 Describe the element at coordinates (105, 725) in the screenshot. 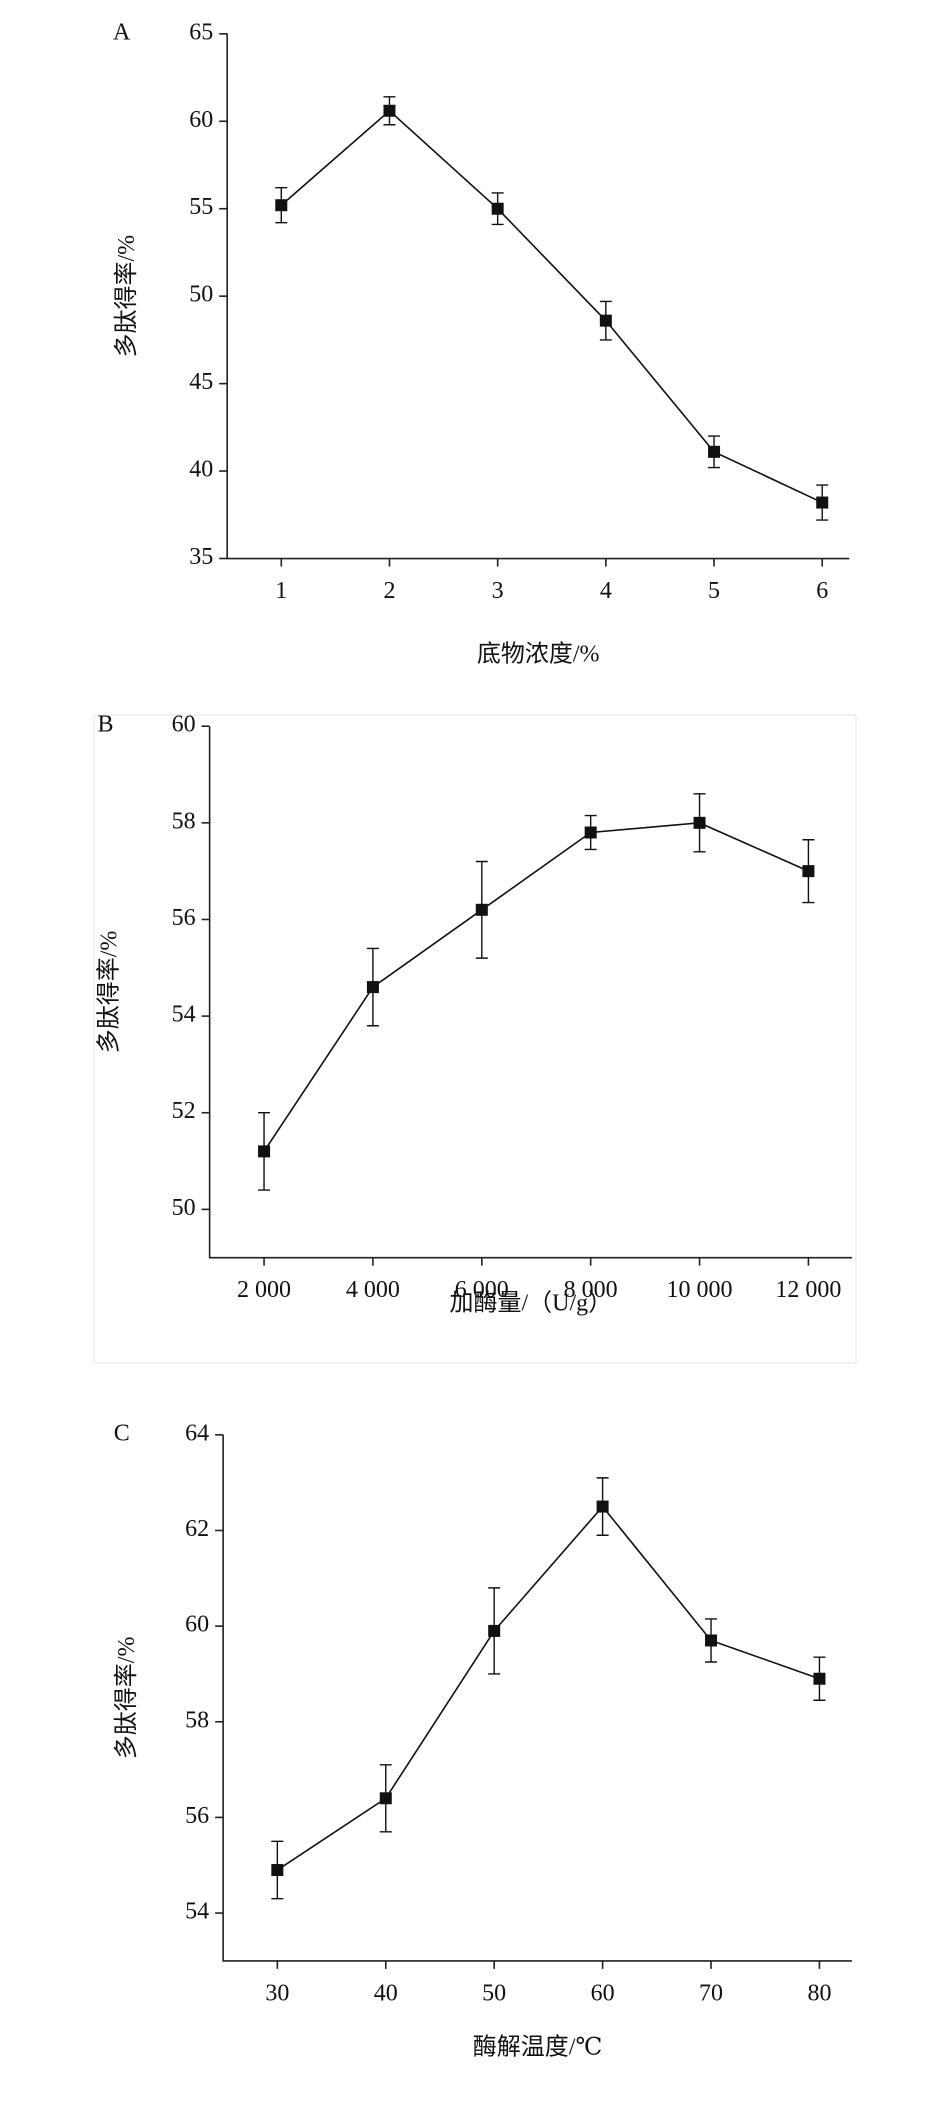

I see `panel-label: B` at that location.